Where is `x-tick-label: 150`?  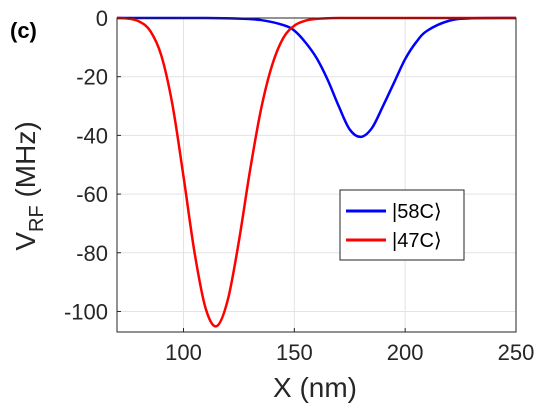 x-tick-label: 150 is located at coordinates (294, 352).